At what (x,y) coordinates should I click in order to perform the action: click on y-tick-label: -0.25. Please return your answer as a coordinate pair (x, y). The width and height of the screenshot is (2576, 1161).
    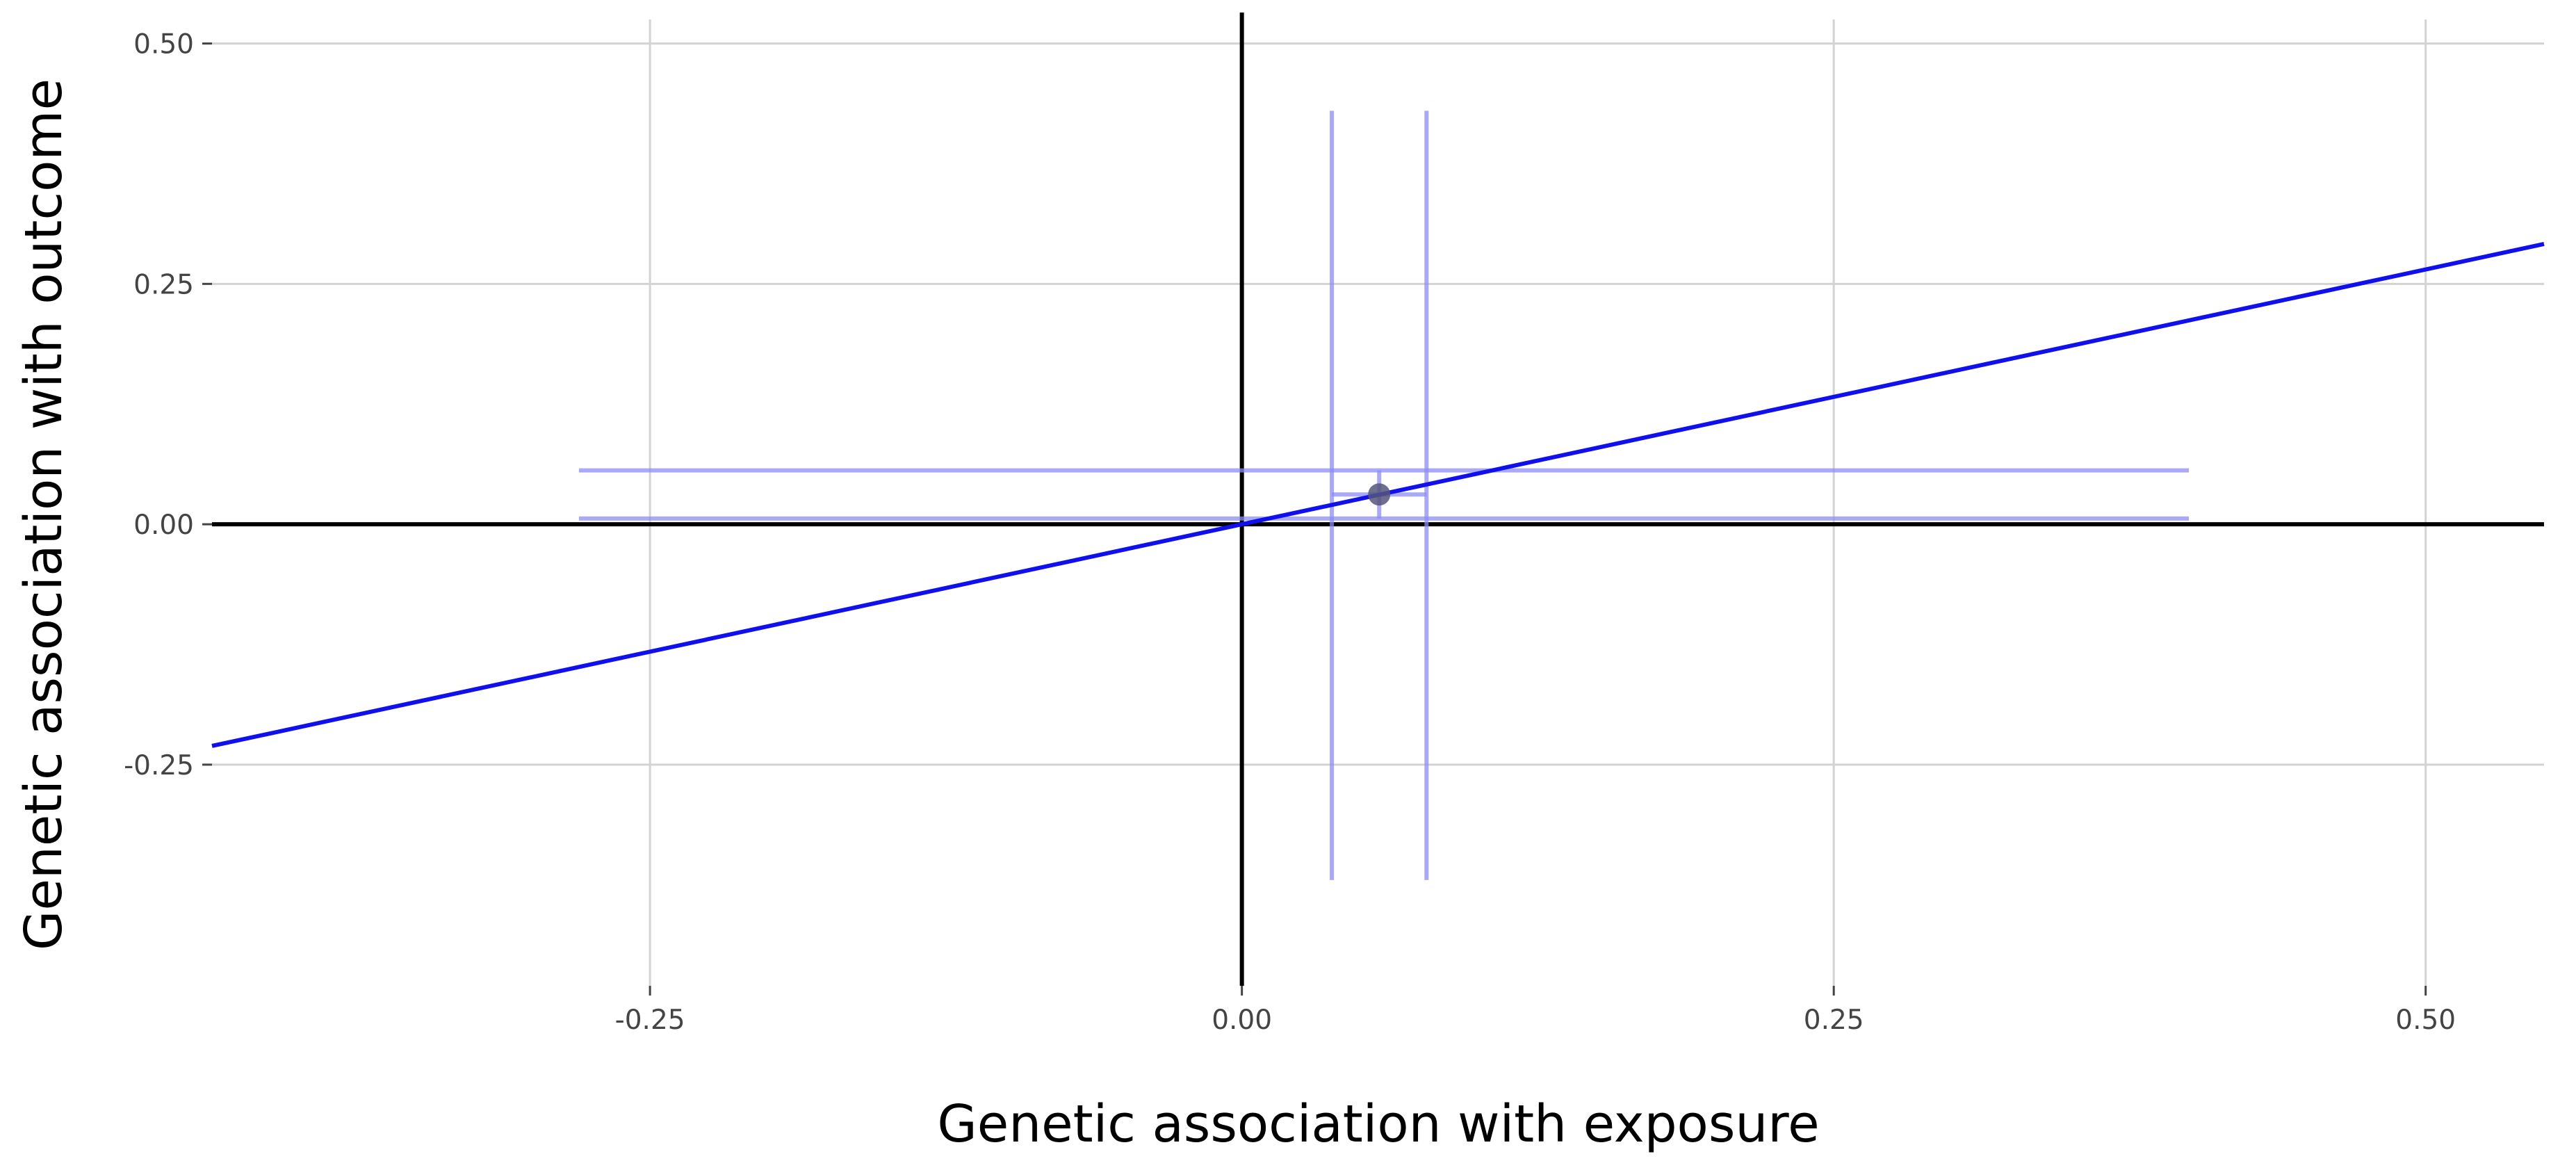
    Looking at the image, I should click on (159, 766).